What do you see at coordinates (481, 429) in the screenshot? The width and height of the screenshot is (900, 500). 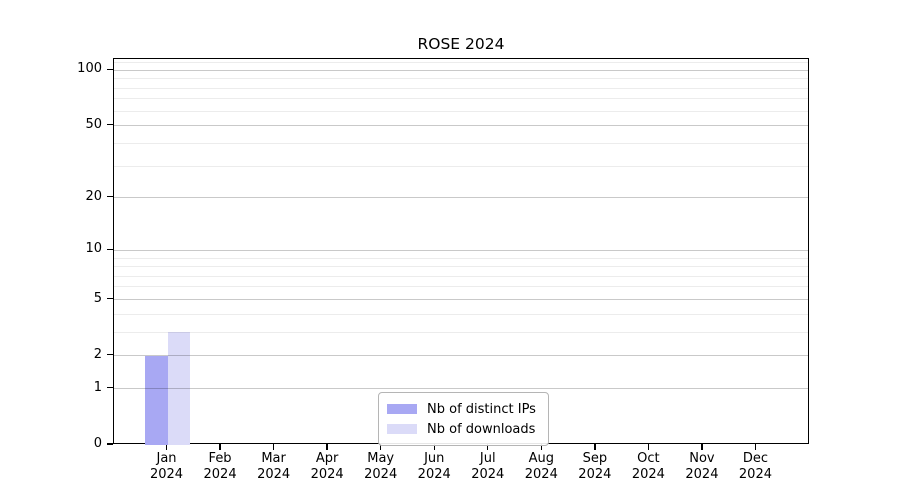 I see `legend-label-downloads: Nb of downloads` at bounding box center [481, 429].